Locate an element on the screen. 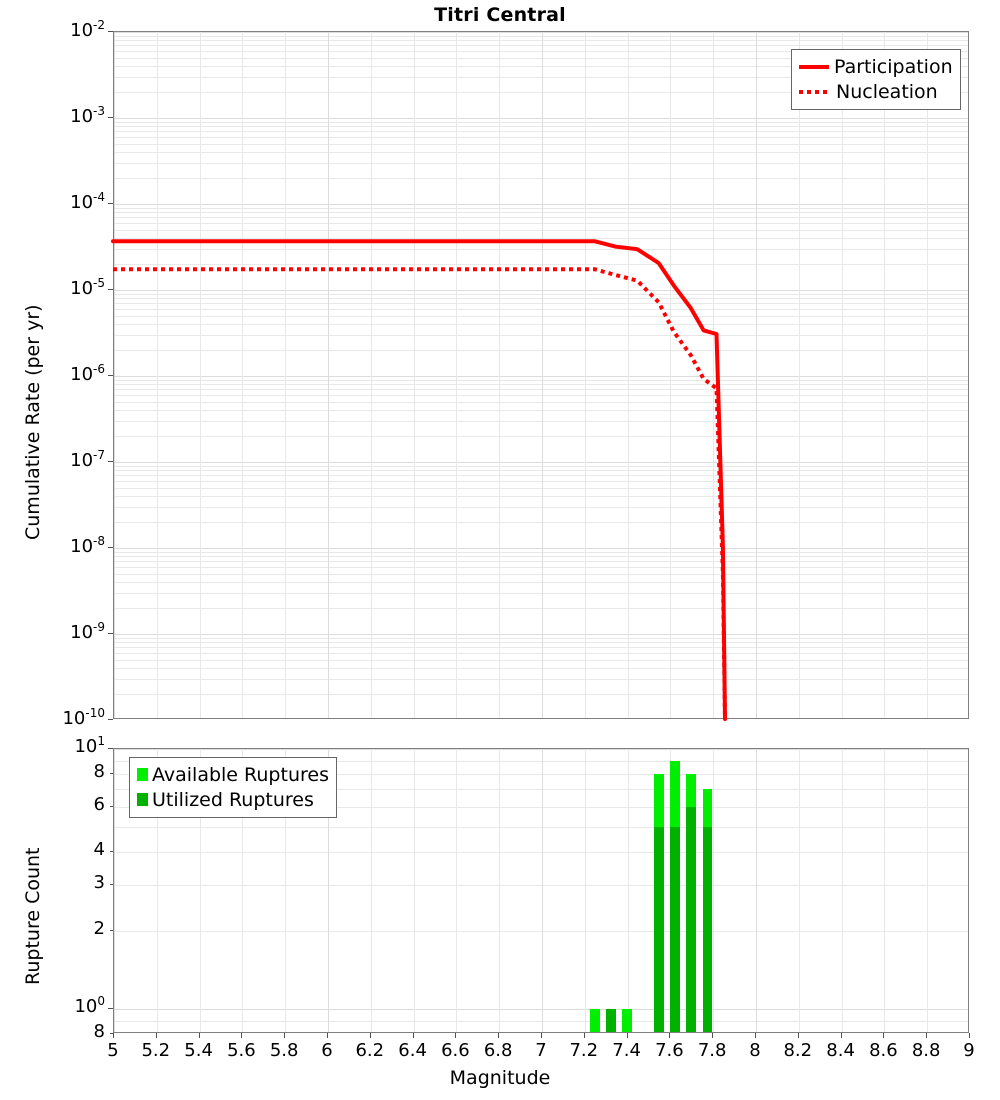 This screenshot has height=1100, width=1000. bottom-panel-legend: Available Ruptures Utilized Ruptures is located at coordinates (233, 787).